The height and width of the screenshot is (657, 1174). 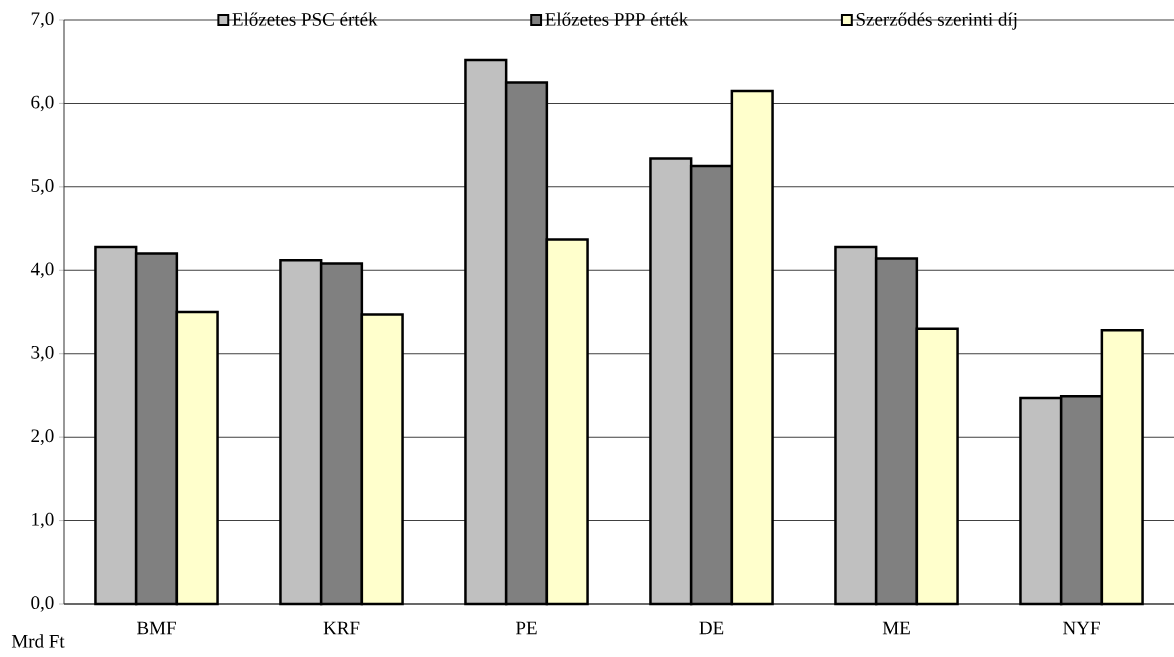 I want to click on y-tick-label: 4,0, so click(x=42, y=270).